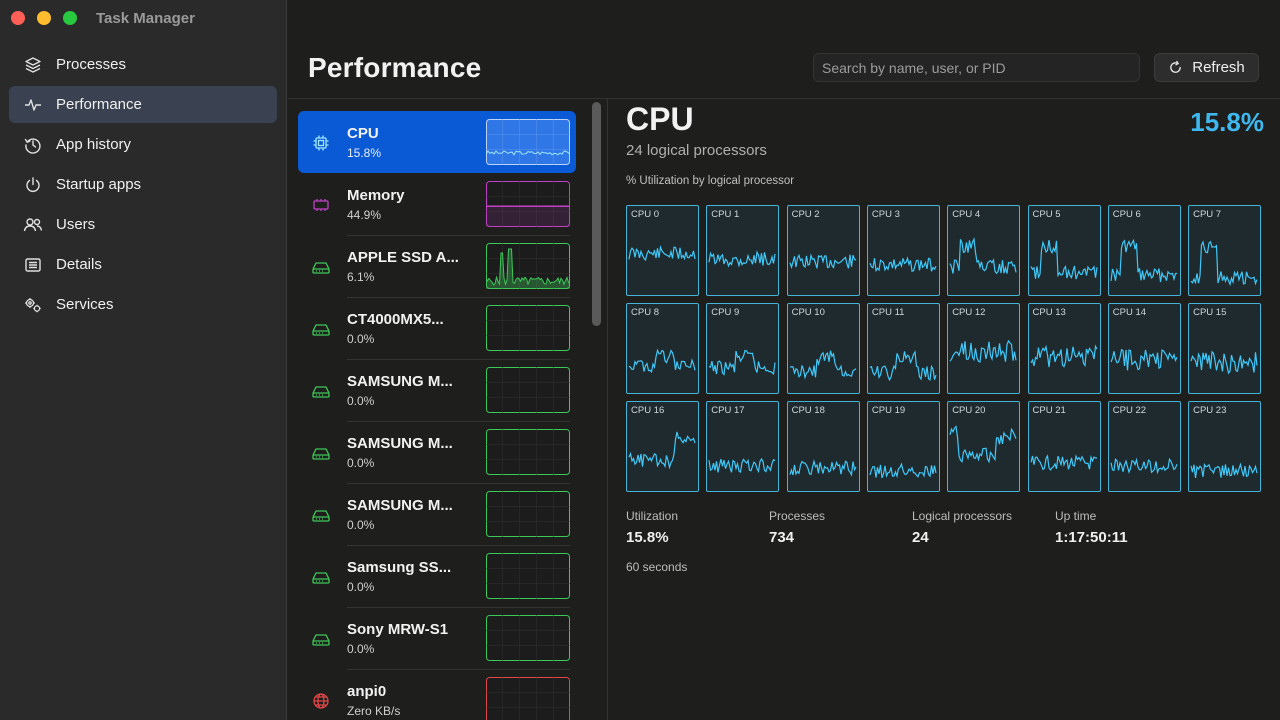  What do you see at coordinates (437, 328) in the screenshot?
I see `device-item: CT4000MX5... 0.0%` at bounding box center [437, 328].